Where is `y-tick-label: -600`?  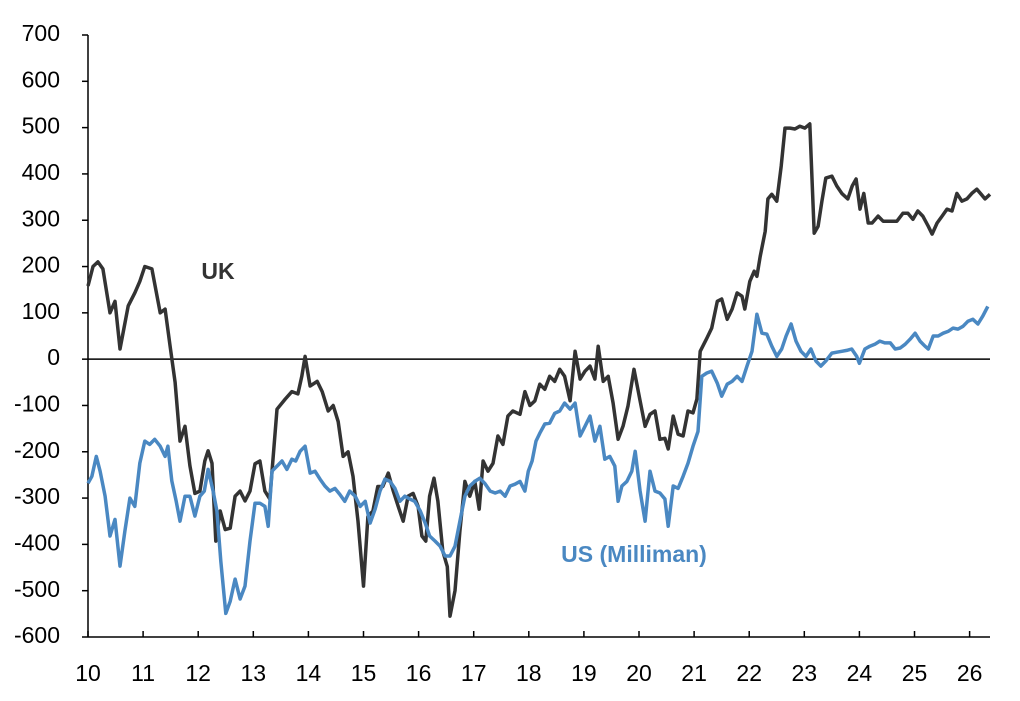 y-tick-label: -600 is located at coordinates (37, 635).